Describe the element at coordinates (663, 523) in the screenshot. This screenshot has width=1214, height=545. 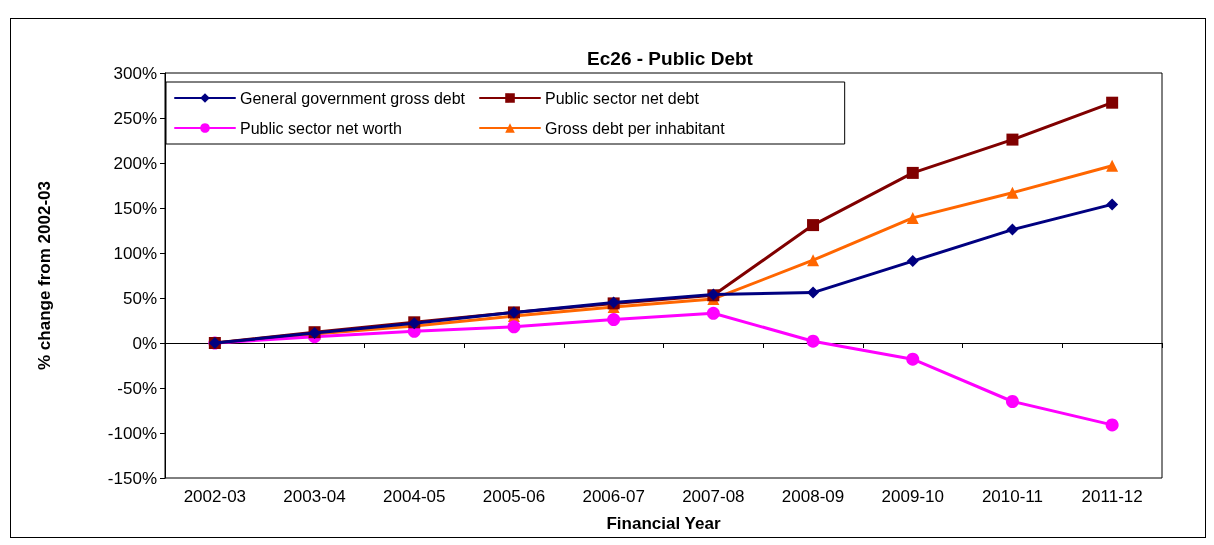
I see `x-axis-title: Financial Year` at that location.